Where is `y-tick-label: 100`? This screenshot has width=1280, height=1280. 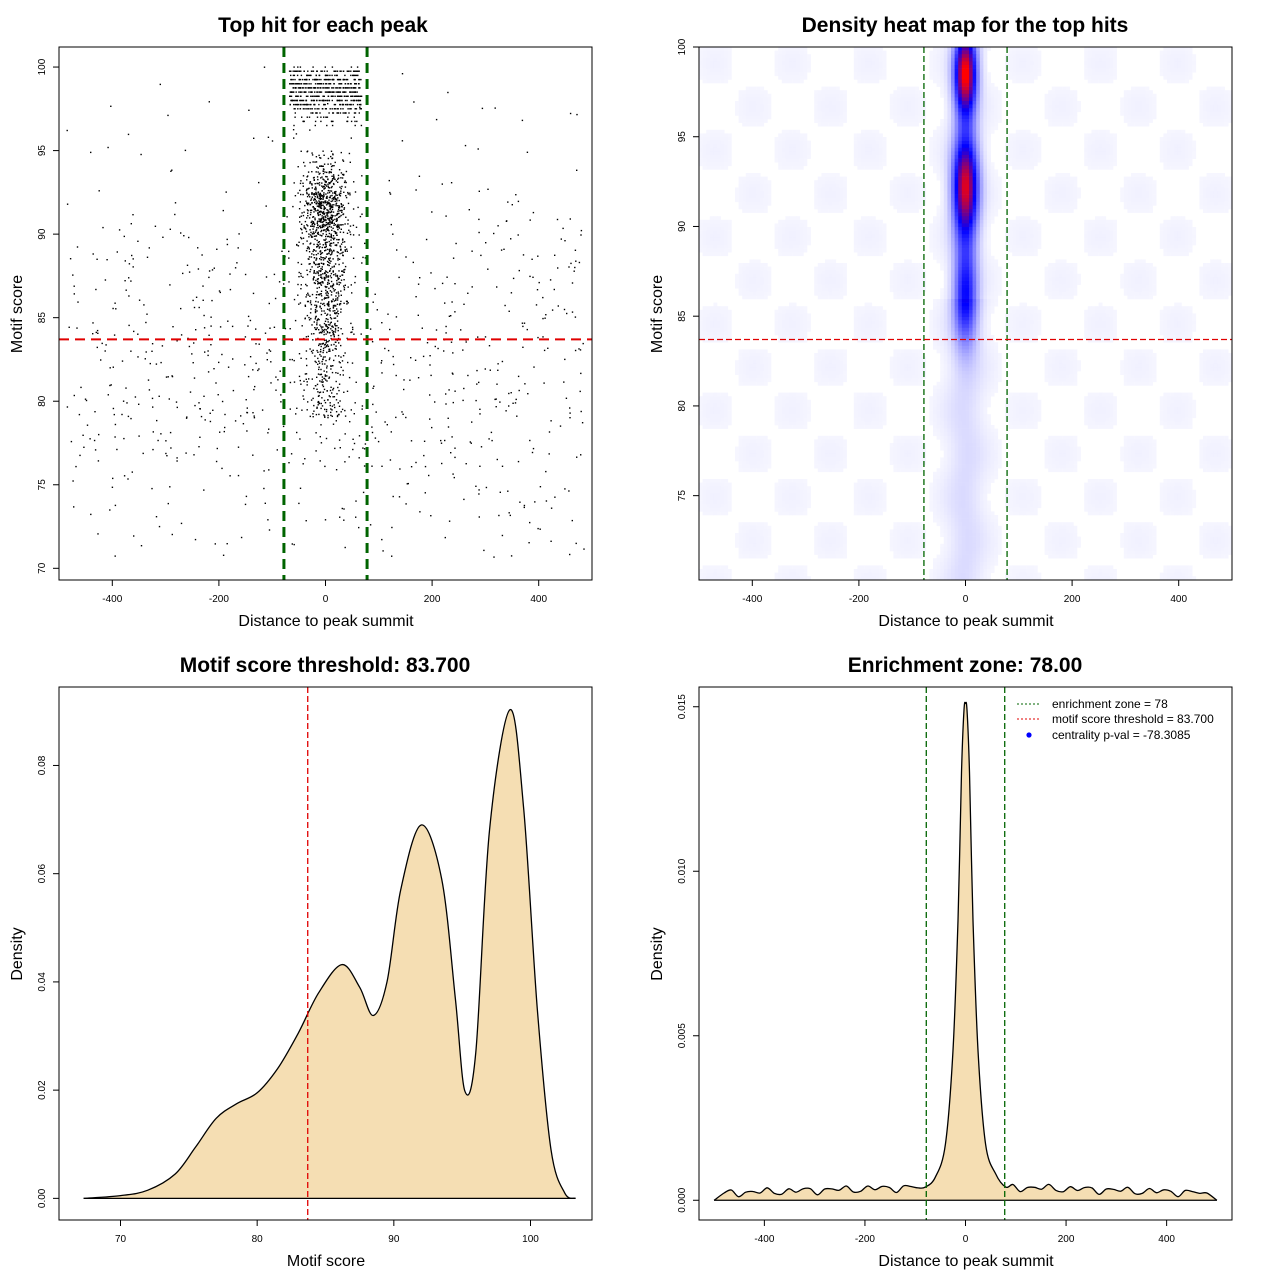 y-tick-label: 100 is located at coordinates (42, 66).